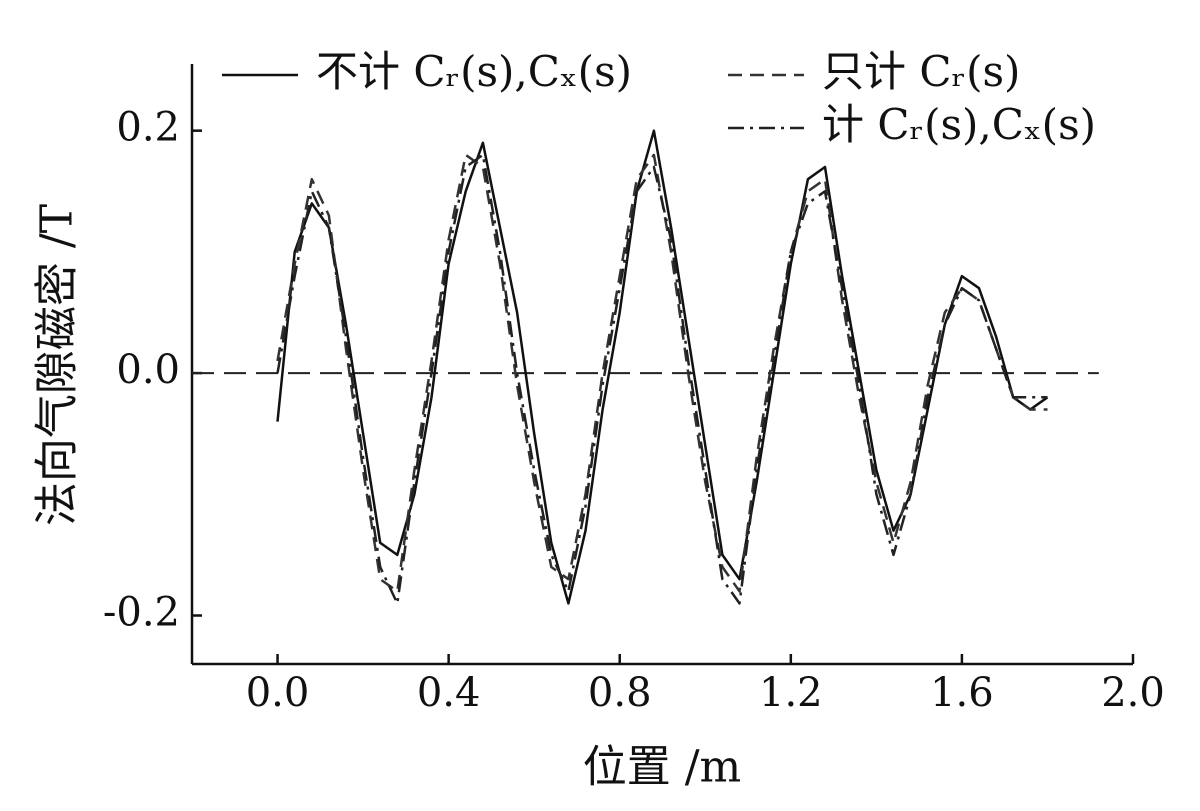 This screenshot has width=1200, height=811. What do you see at coordinates (959, 124) in the screenshot?
I see `legend-label: 计 Cᵣ(s),Cₓ(s)` at bounding box center [959, 124].